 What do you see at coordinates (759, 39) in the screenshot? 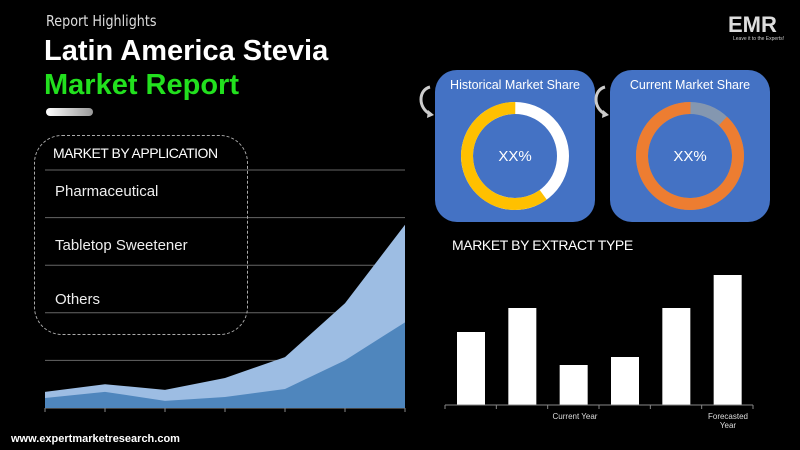
I see `logo-tagline: Leave it to the Experts!` at bounding box center [759, 39].